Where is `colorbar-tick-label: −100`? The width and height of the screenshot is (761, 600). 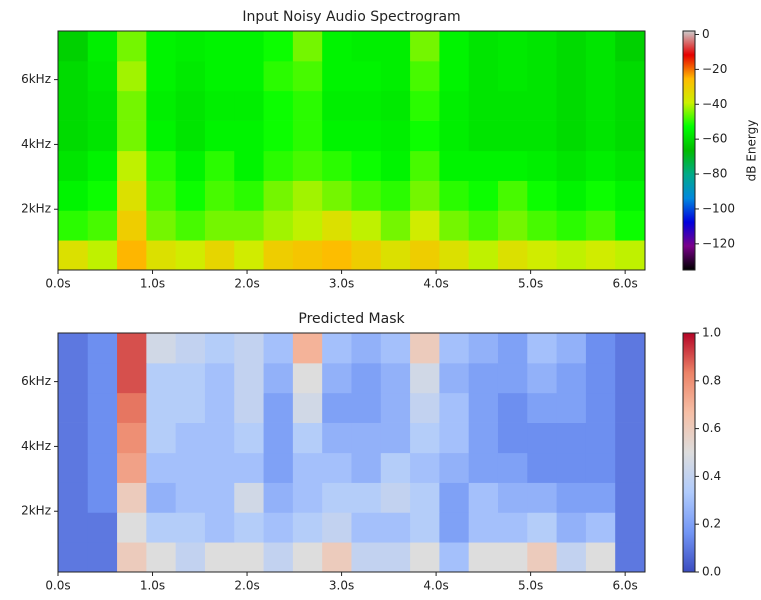 colorbar-tick-label: −100 is located at coordinates (718, 208).